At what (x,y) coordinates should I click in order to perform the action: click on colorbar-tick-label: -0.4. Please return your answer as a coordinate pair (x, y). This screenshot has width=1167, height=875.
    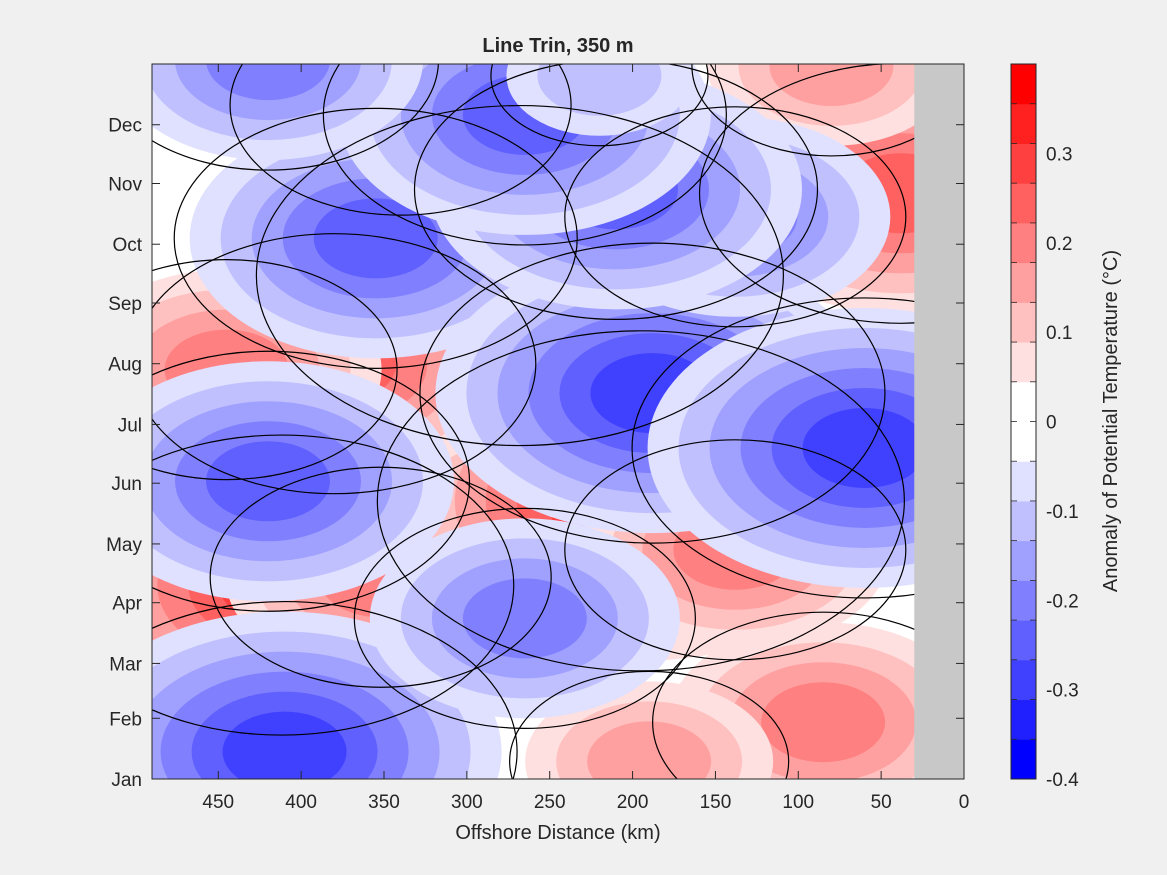
    Looking at the image, I should click on (1062, 780).